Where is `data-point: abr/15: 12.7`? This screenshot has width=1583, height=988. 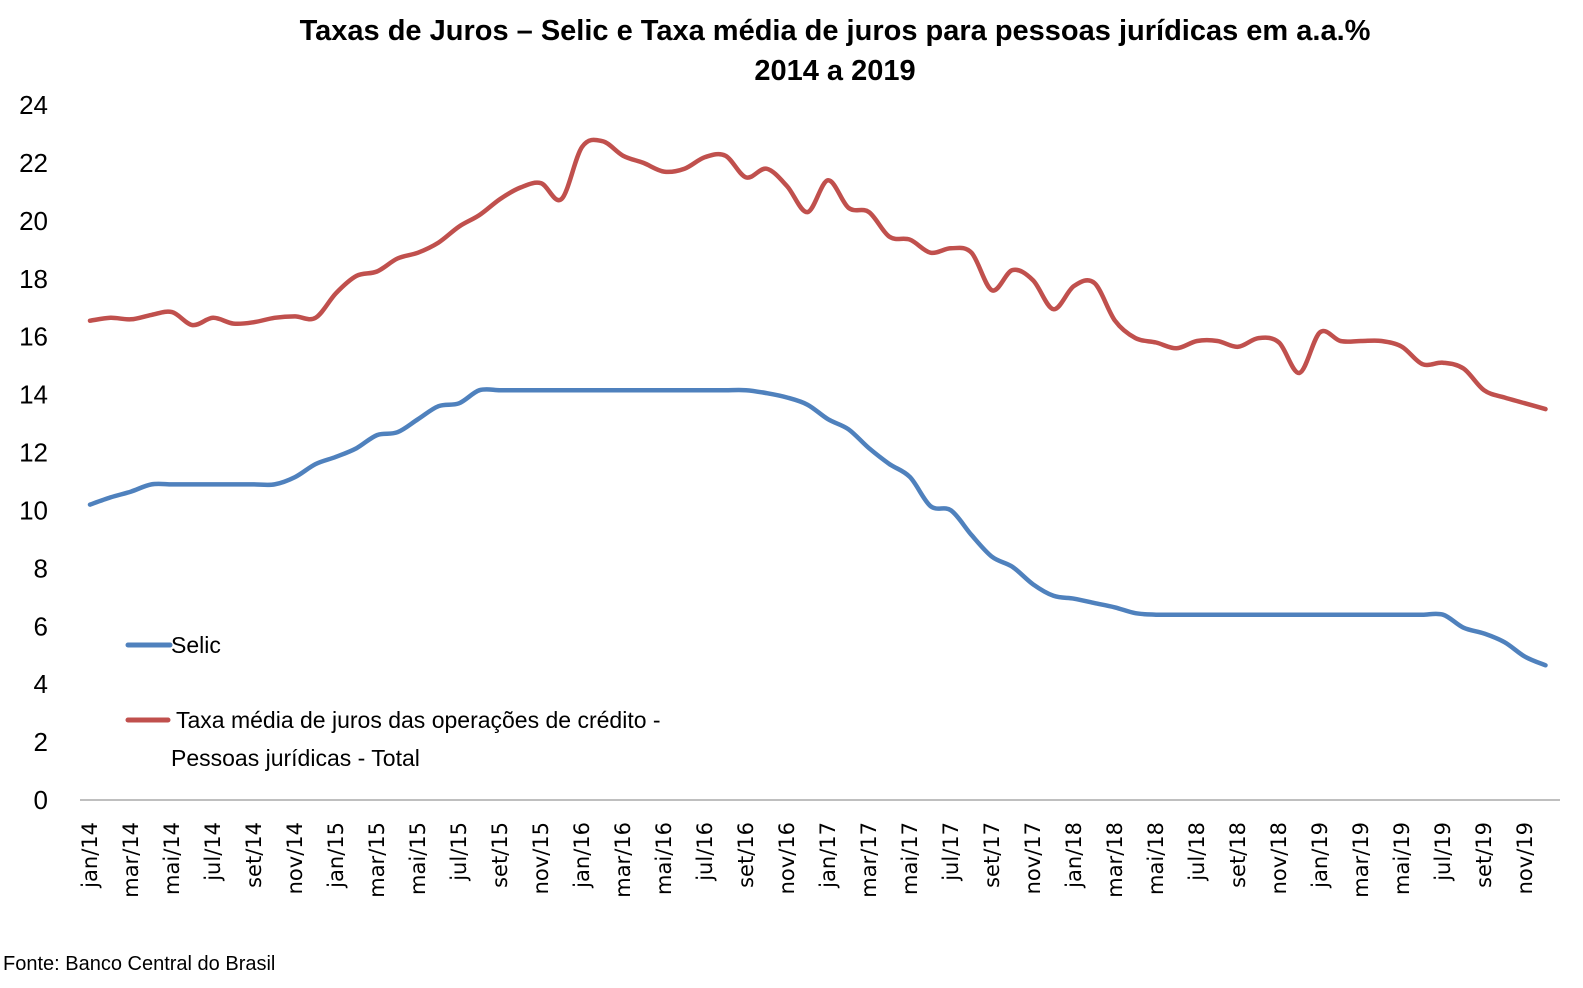
data-point: abr/15: 12.7 is located at coordinates (398, 432).